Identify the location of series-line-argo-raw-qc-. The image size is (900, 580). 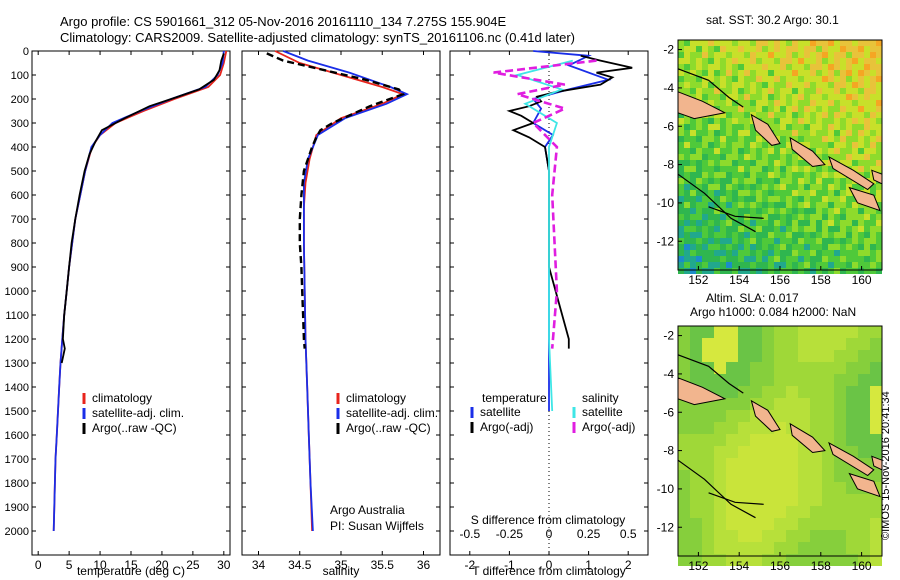
(142, 208).